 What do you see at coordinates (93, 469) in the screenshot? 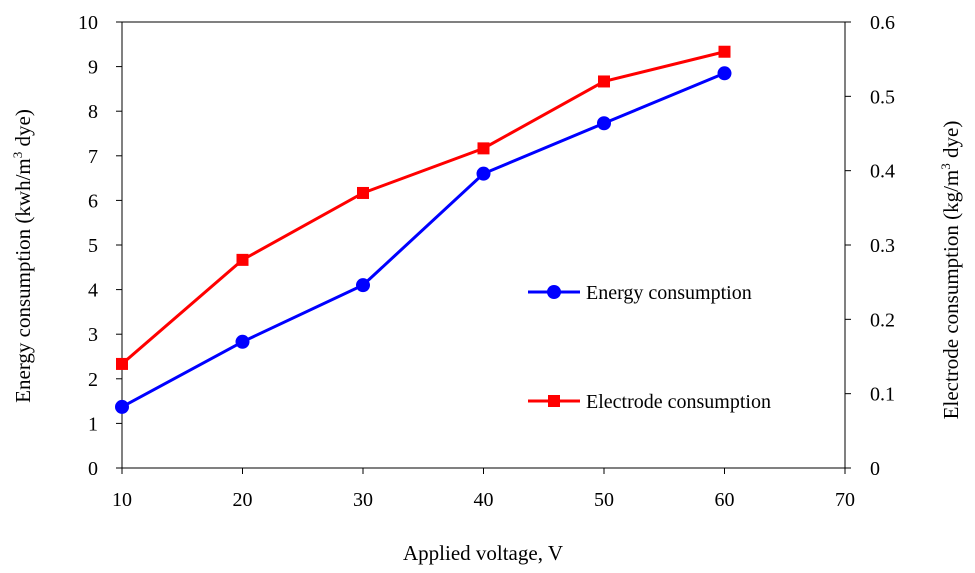
I see `left-y-tick-label: 0` at bounding box center [93, 469].